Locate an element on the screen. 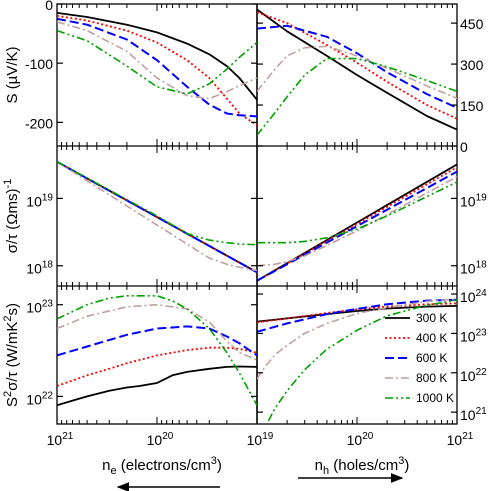 Image resolution: width=491 pixels, height=491 pixels. legend-label-800-k: 800 K is located at coordinates (431, 378).